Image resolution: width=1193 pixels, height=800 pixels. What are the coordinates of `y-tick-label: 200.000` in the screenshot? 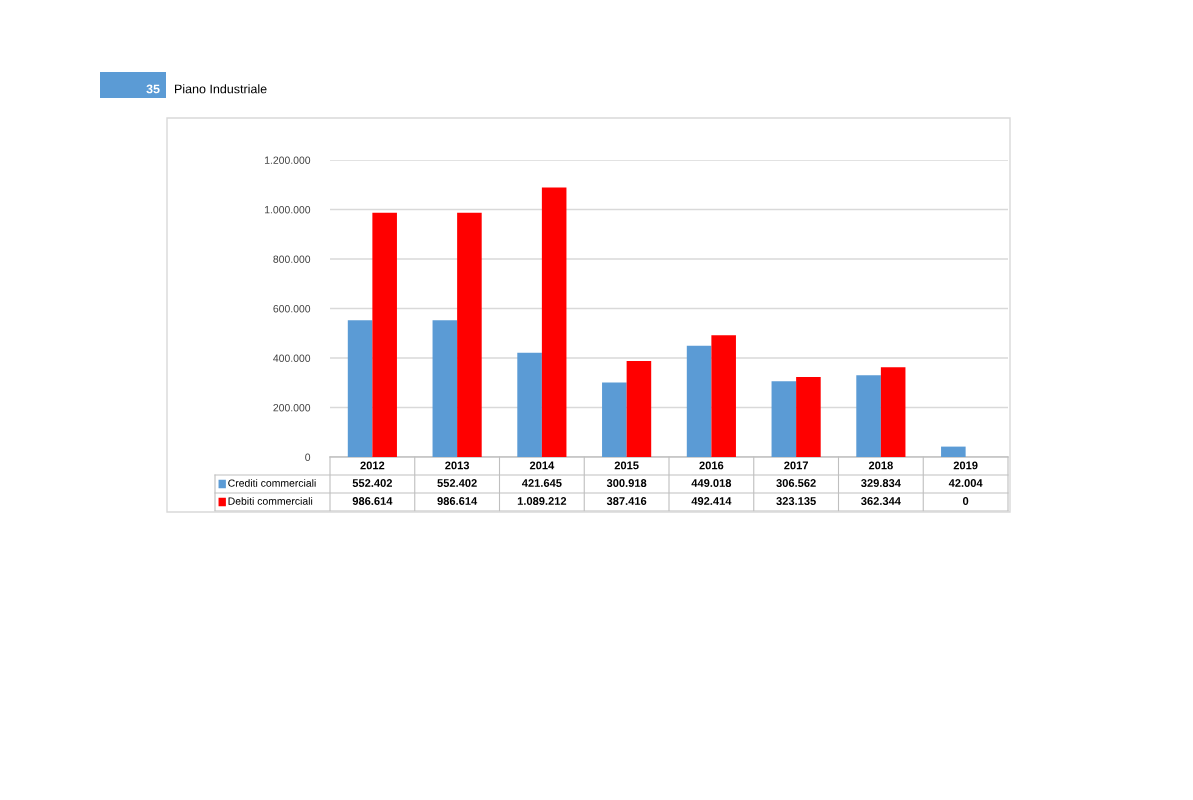 It's located at (292, 408).